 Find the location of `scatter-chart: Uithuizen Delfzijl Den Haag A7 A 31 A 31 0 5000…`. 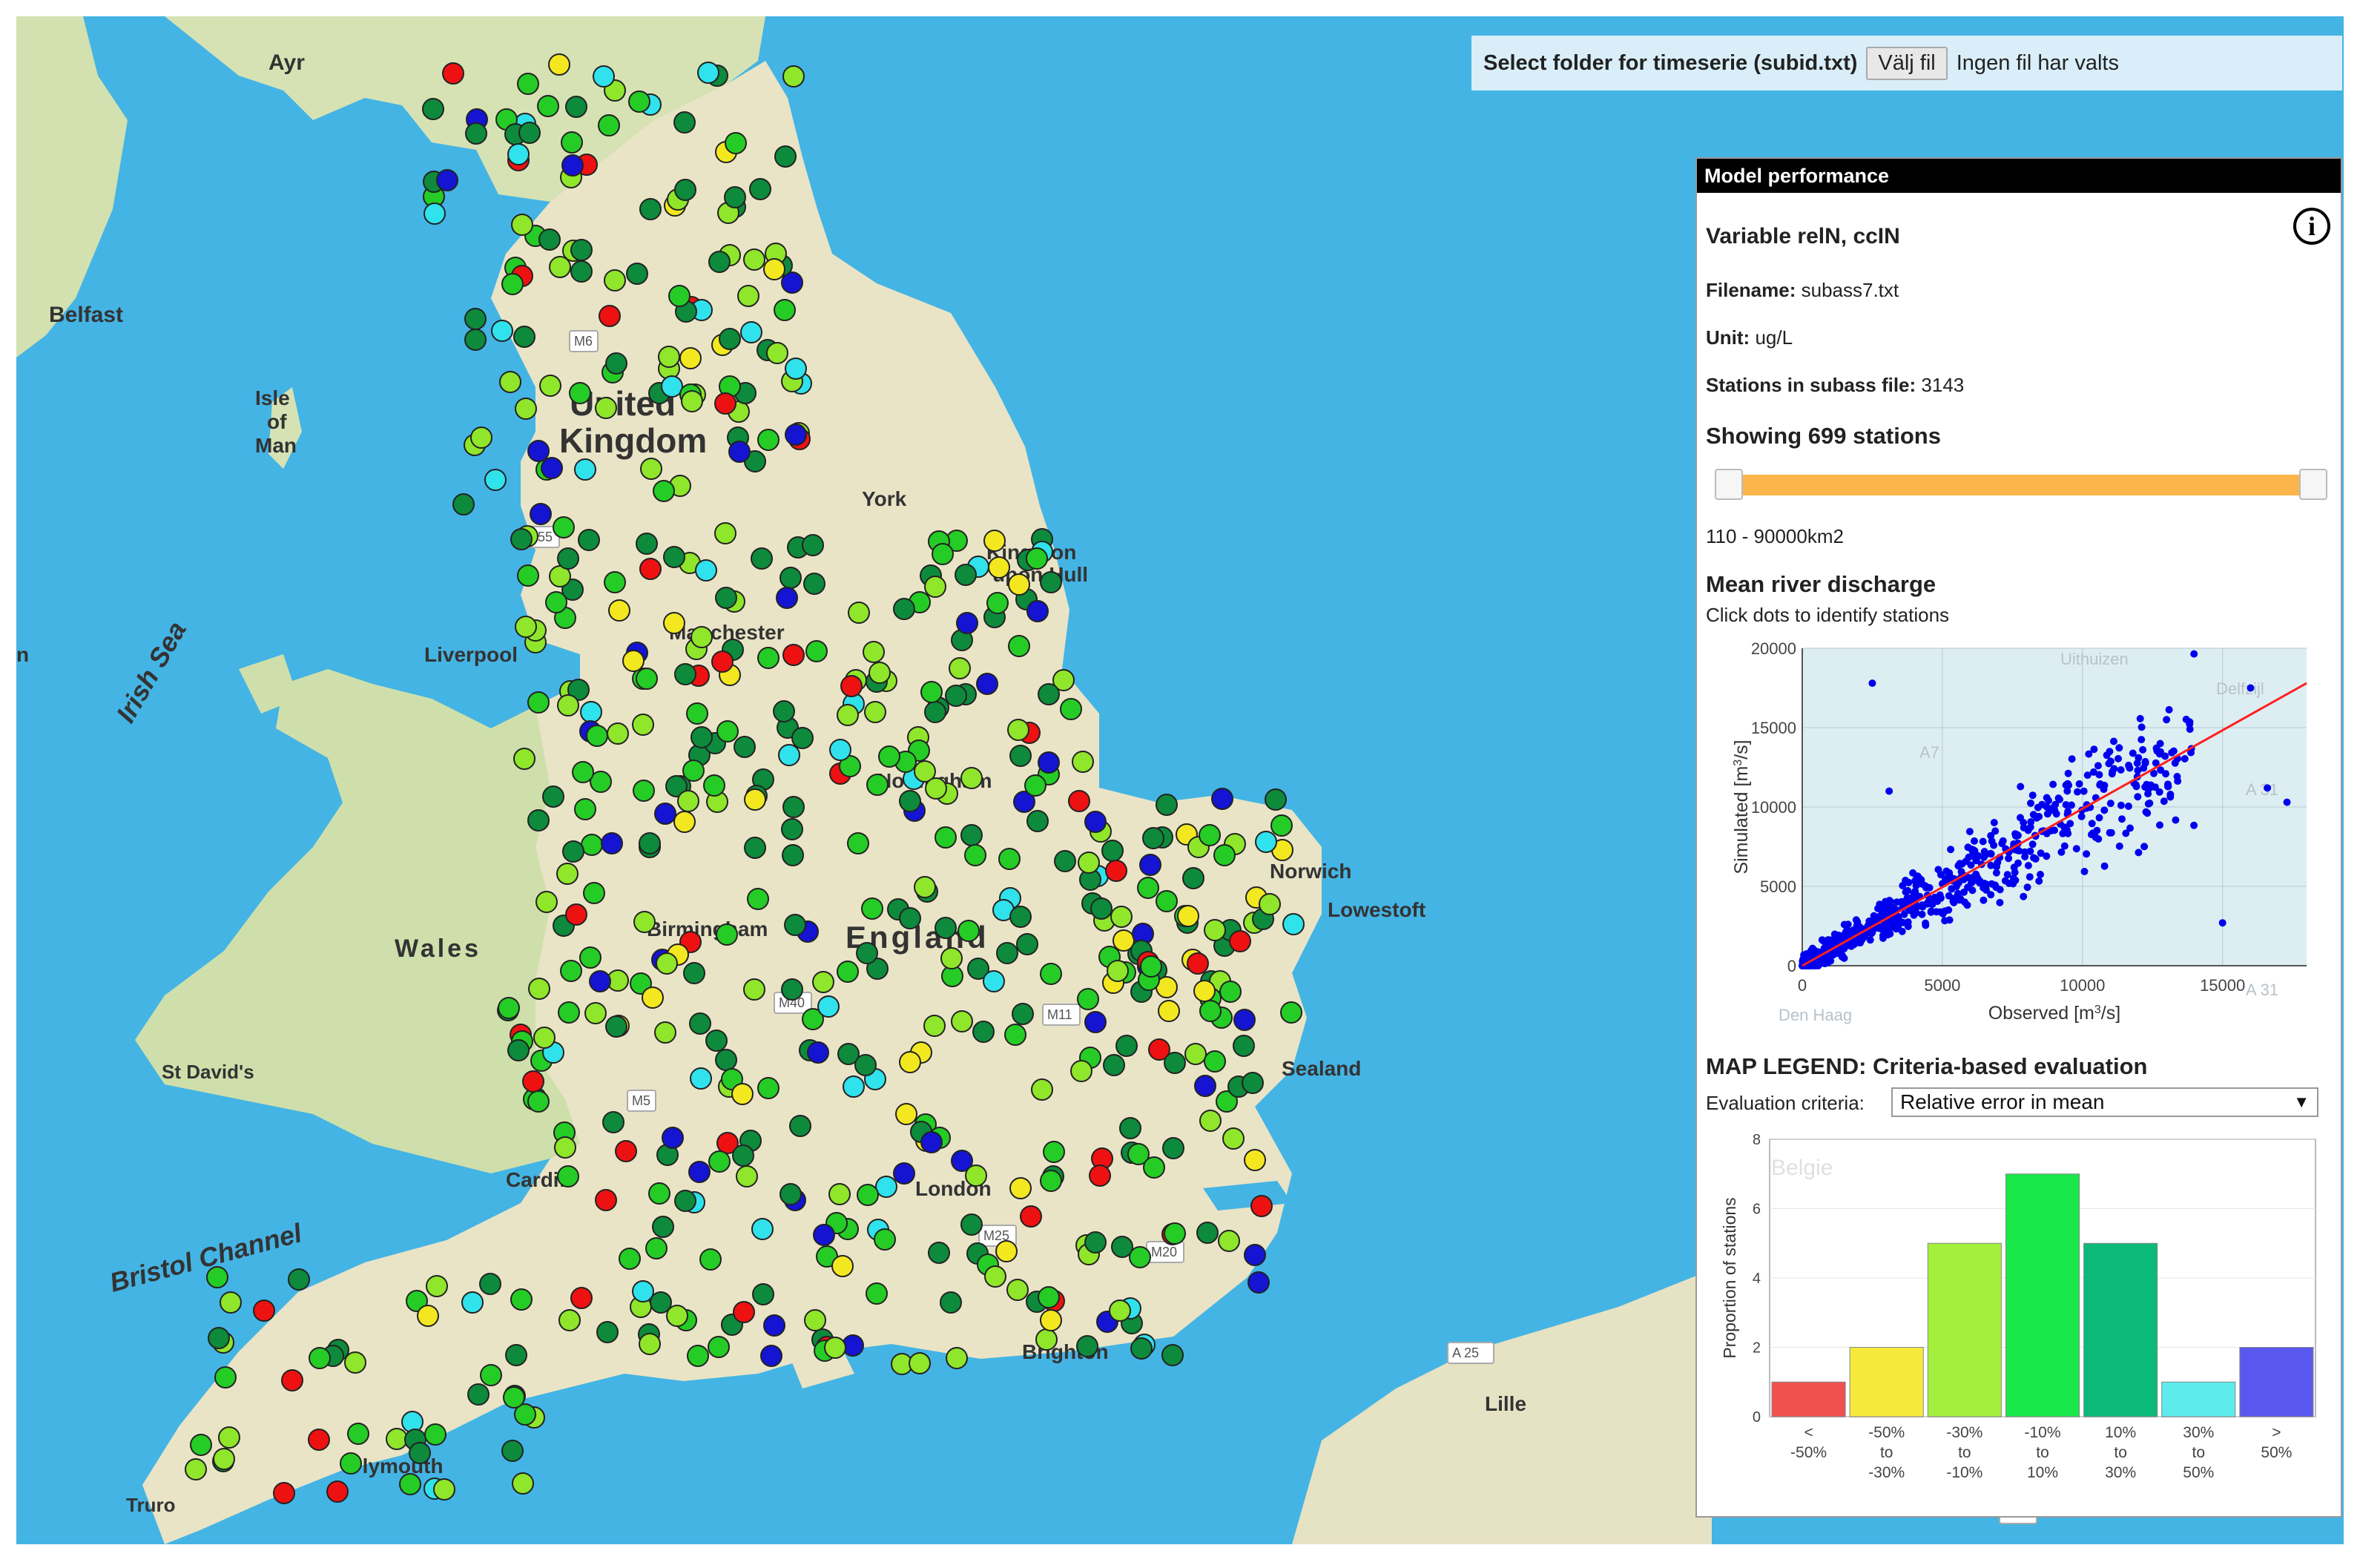

scatter-chart: Uithuizen Delfzijl Den Haag A7 A 31 A 31 0 5000… is located at coordinates (2019, 833).